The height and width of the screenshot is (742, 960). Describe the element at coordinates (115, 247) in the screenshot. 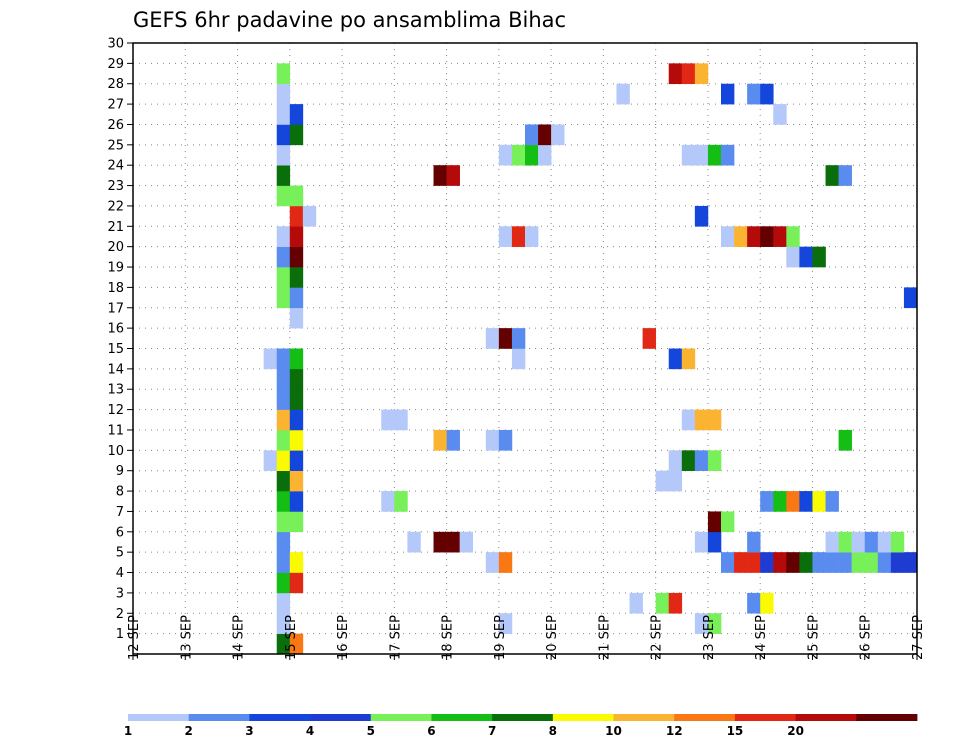

I see `y-tick-label: 20` at that location.